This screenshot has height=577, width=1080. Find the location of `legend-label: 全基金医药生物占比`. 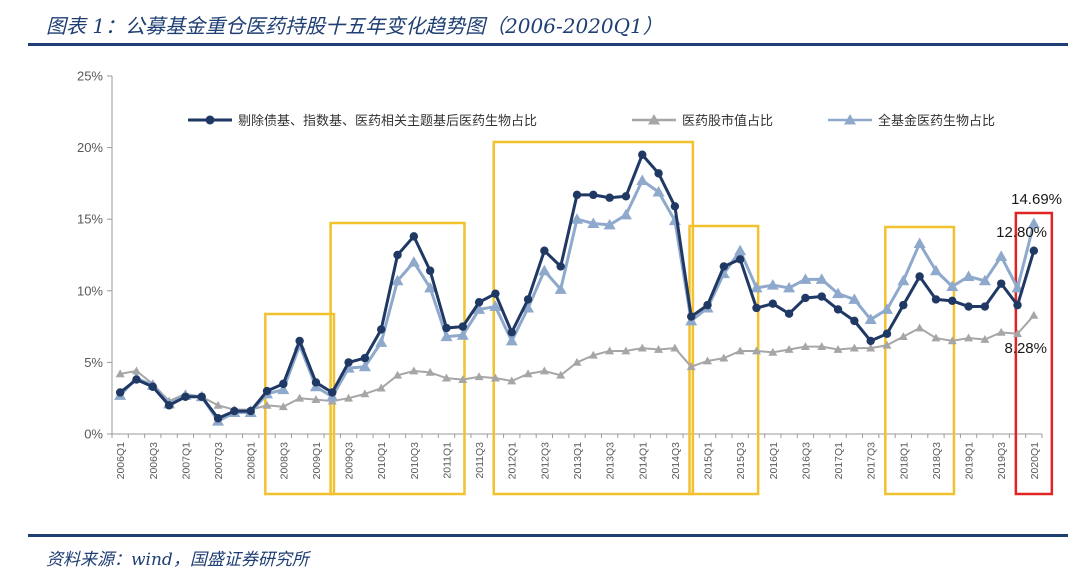

legend-label: 全基金医药生物占比 is located at coordinates (936, 121).